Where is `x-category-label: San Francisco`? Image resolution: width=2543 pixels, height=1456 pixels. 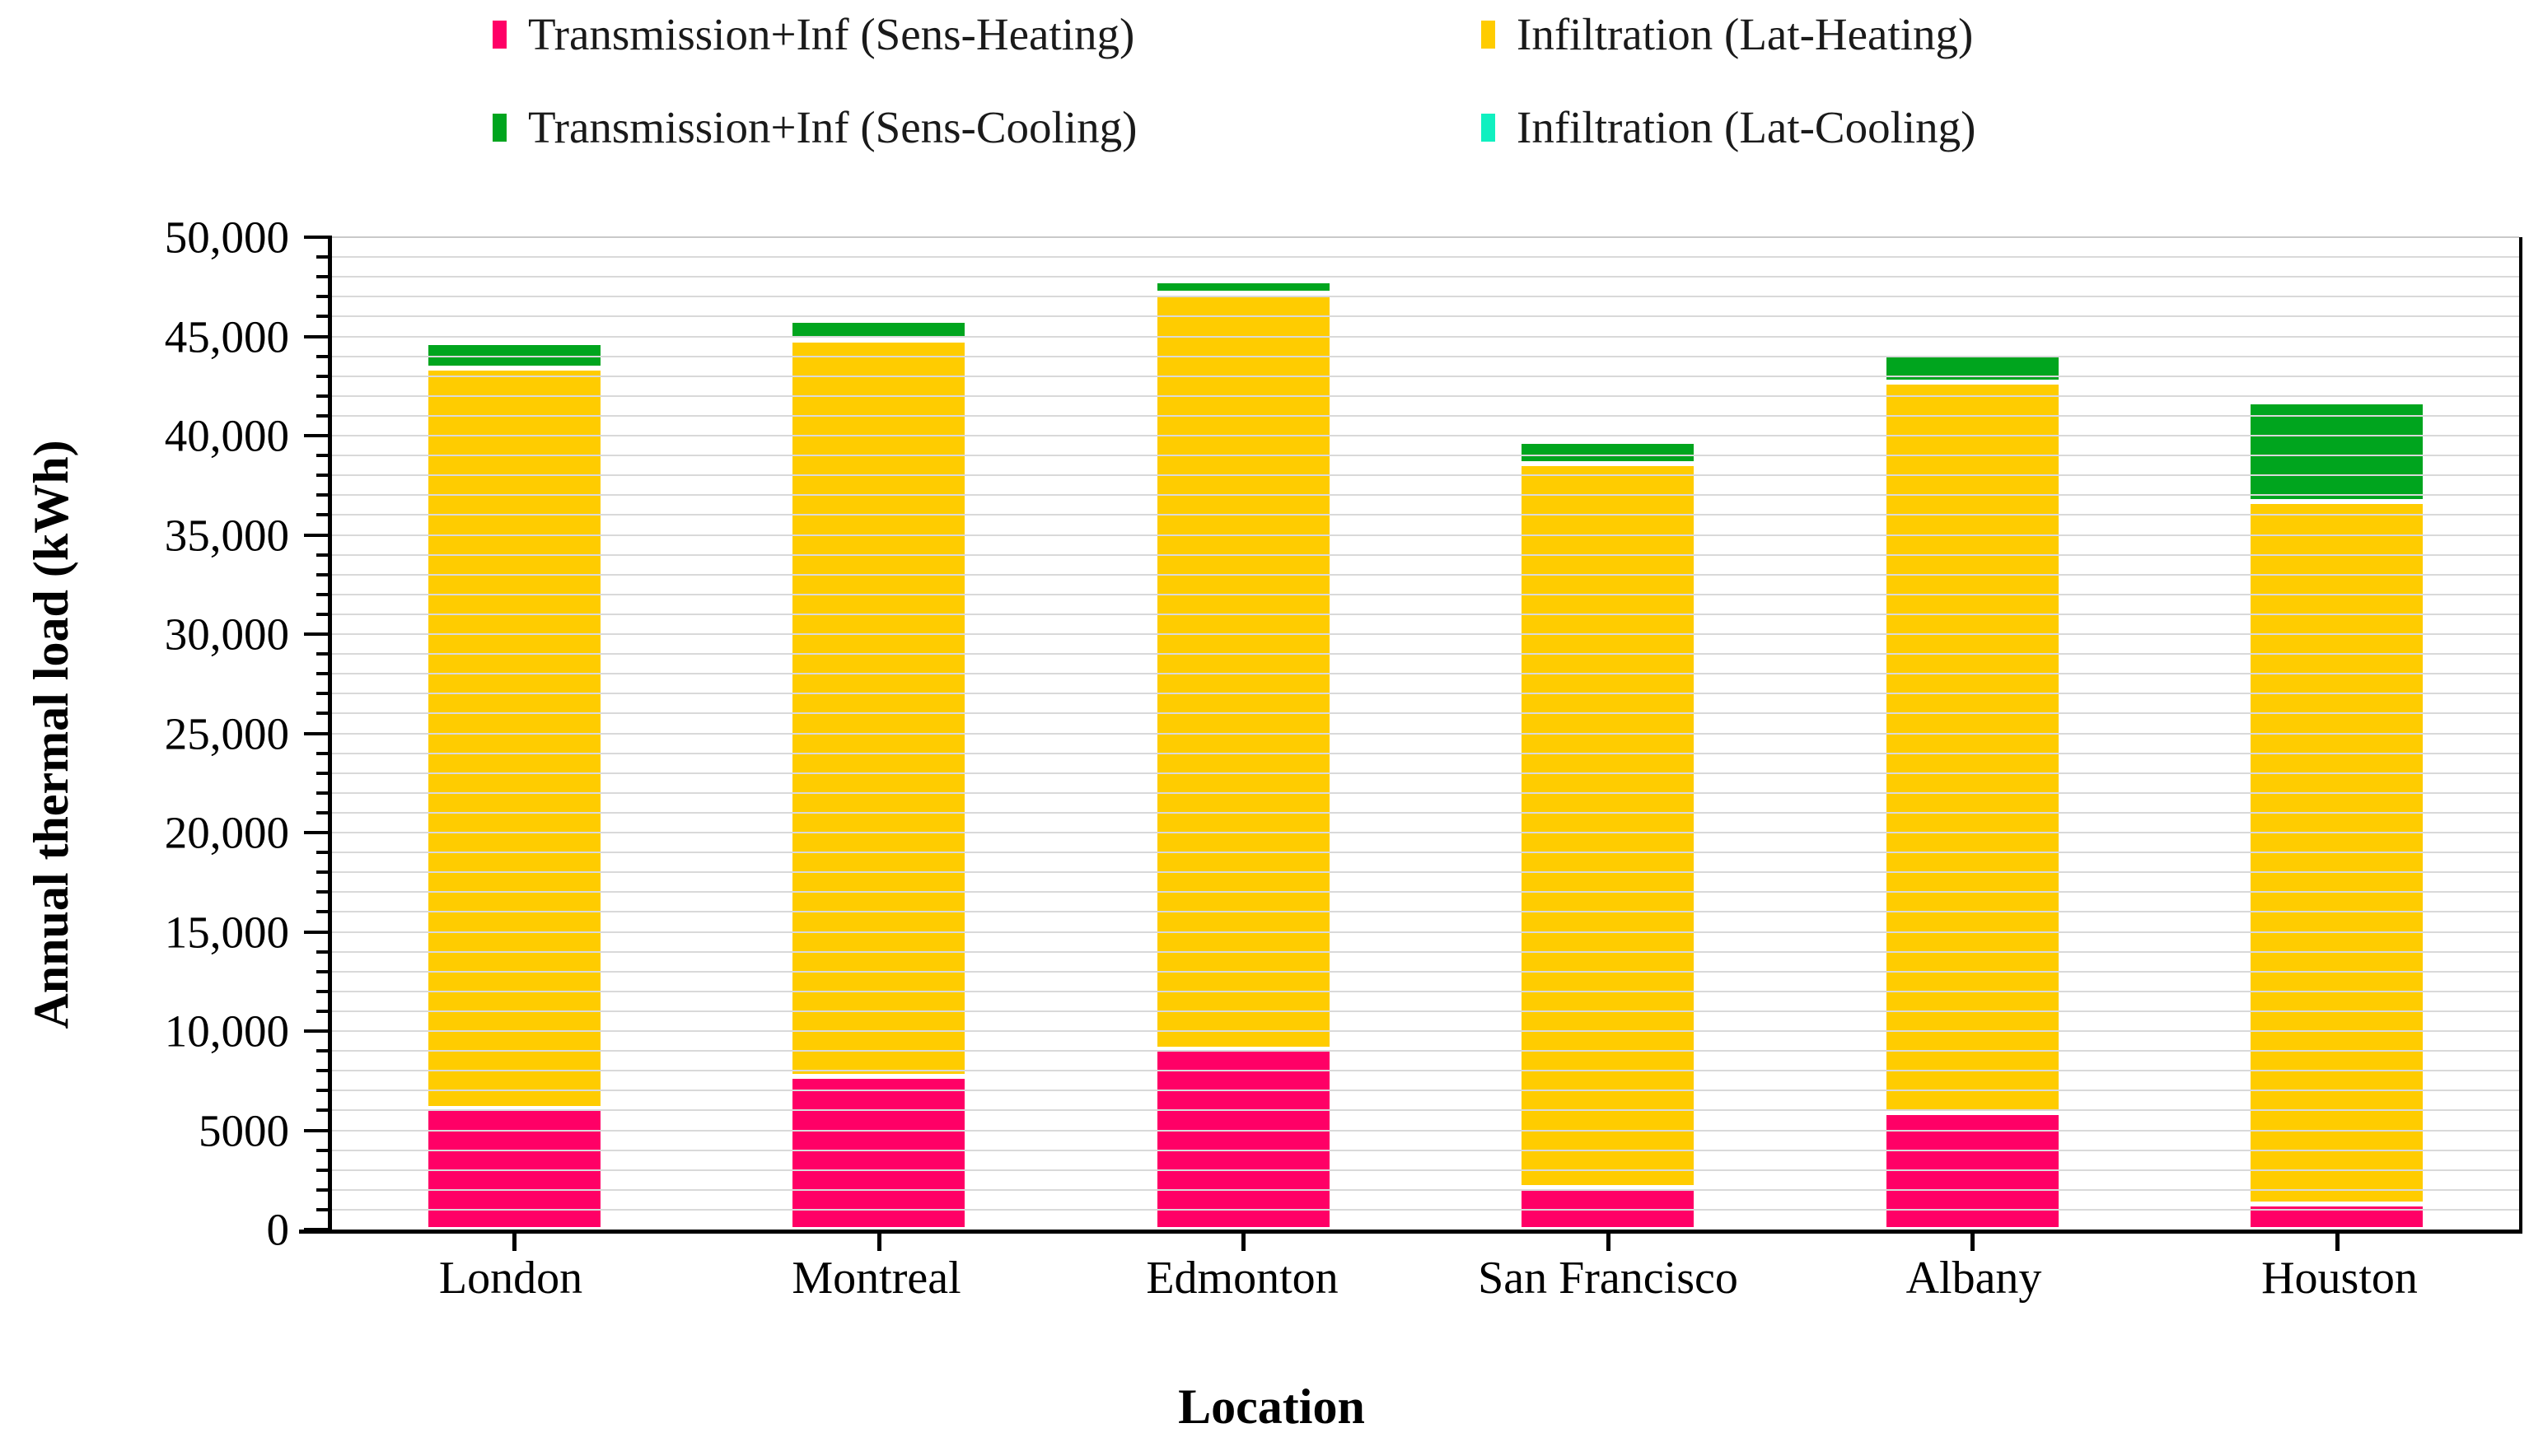 x-category-label: San Francisco is located at coordinates (1608, 1278).